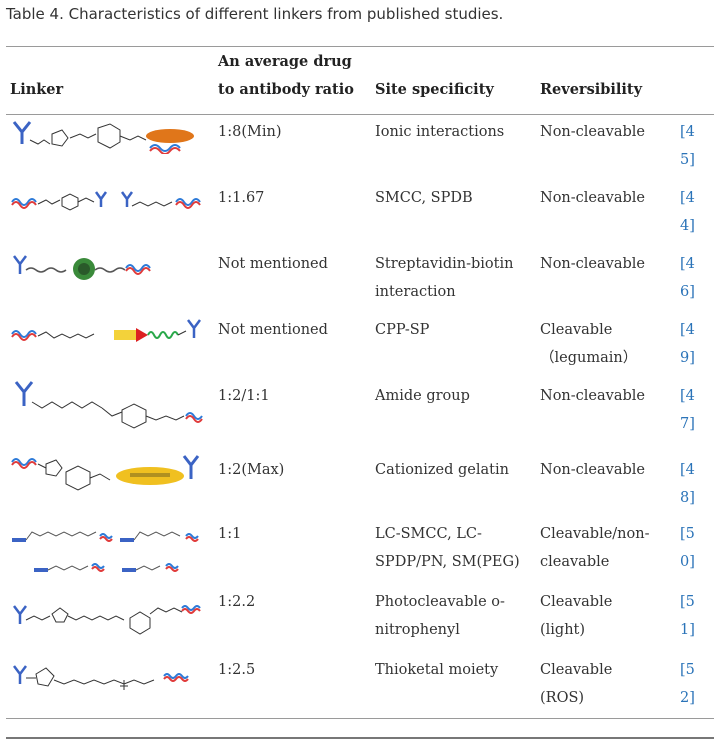 This screenshot has width=720, height=742. I want to click on header-reversibility: Reversibility, so click(591, 89).